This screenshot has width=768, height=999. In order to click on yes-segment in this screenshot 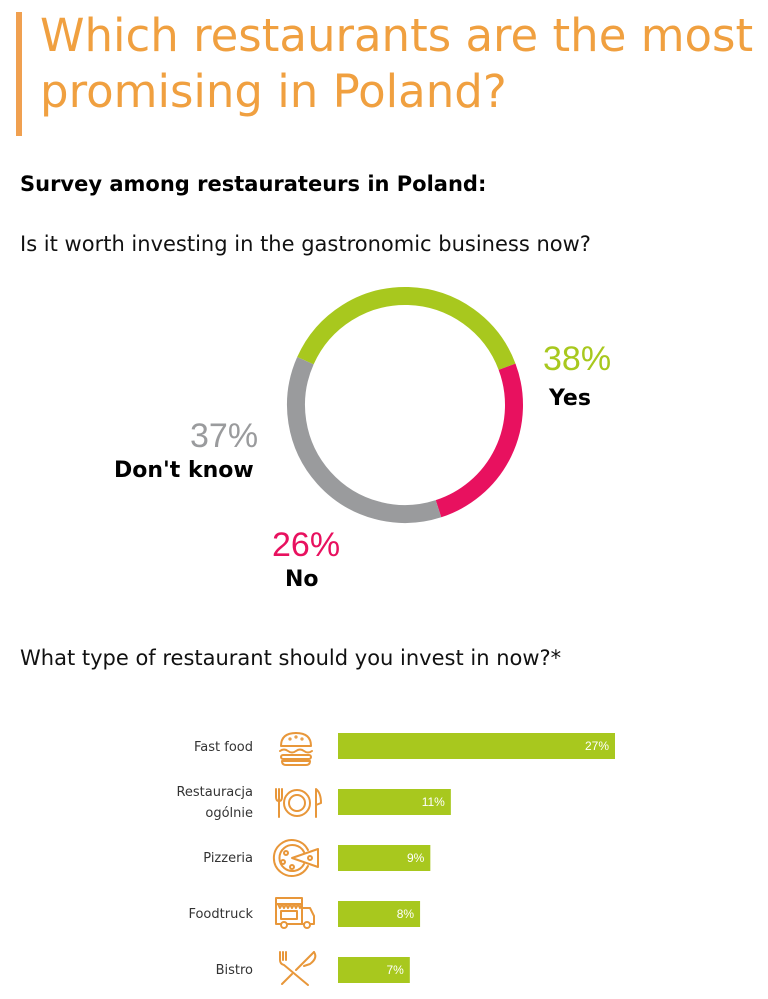, I will do `click(406, 328)`.